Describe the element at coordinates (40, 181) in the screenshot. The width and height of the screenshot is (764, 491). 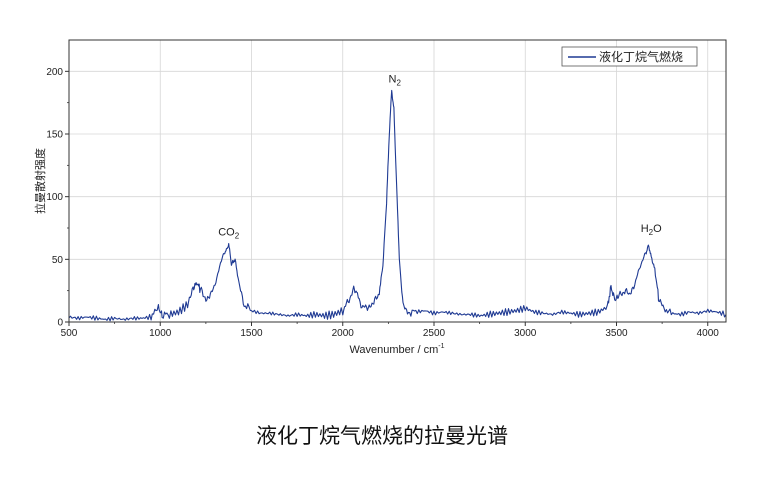
I see `y-axis-label: 拉曼散射强度` at that location.